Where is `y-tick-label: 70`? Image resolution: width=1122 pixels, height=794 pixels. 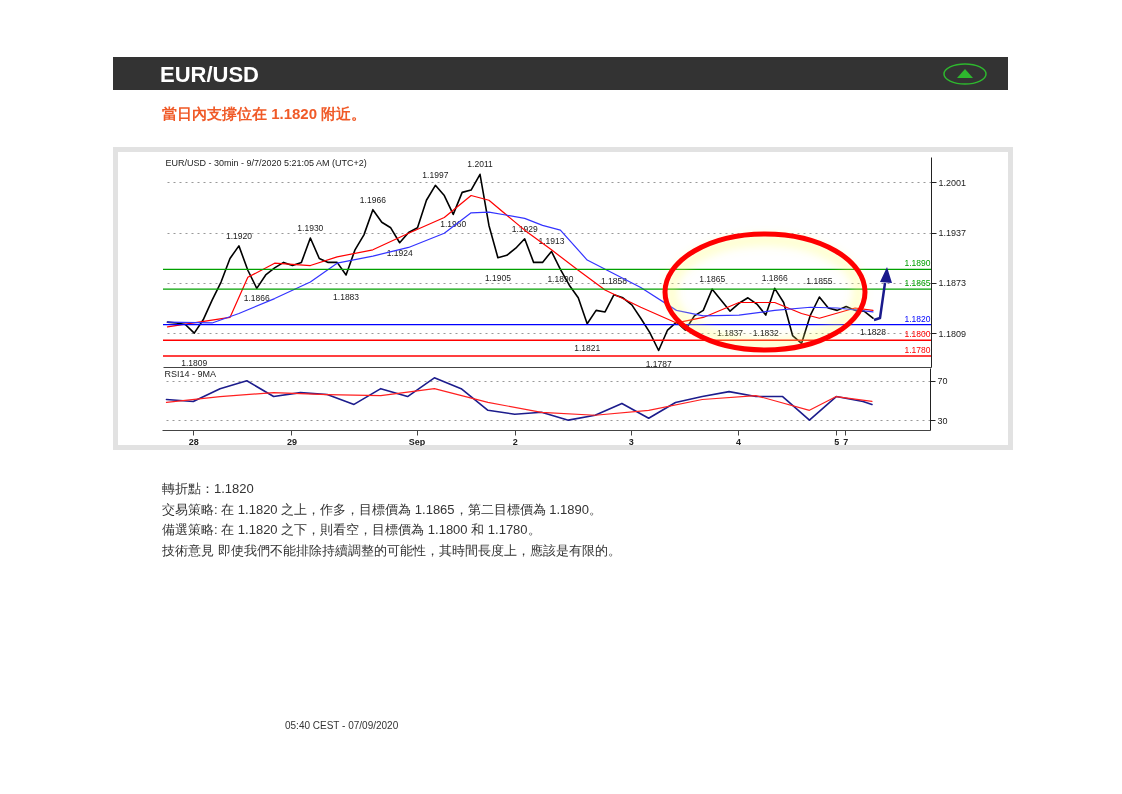
y-tick-label: 70 is located at coordinates (942, 381).